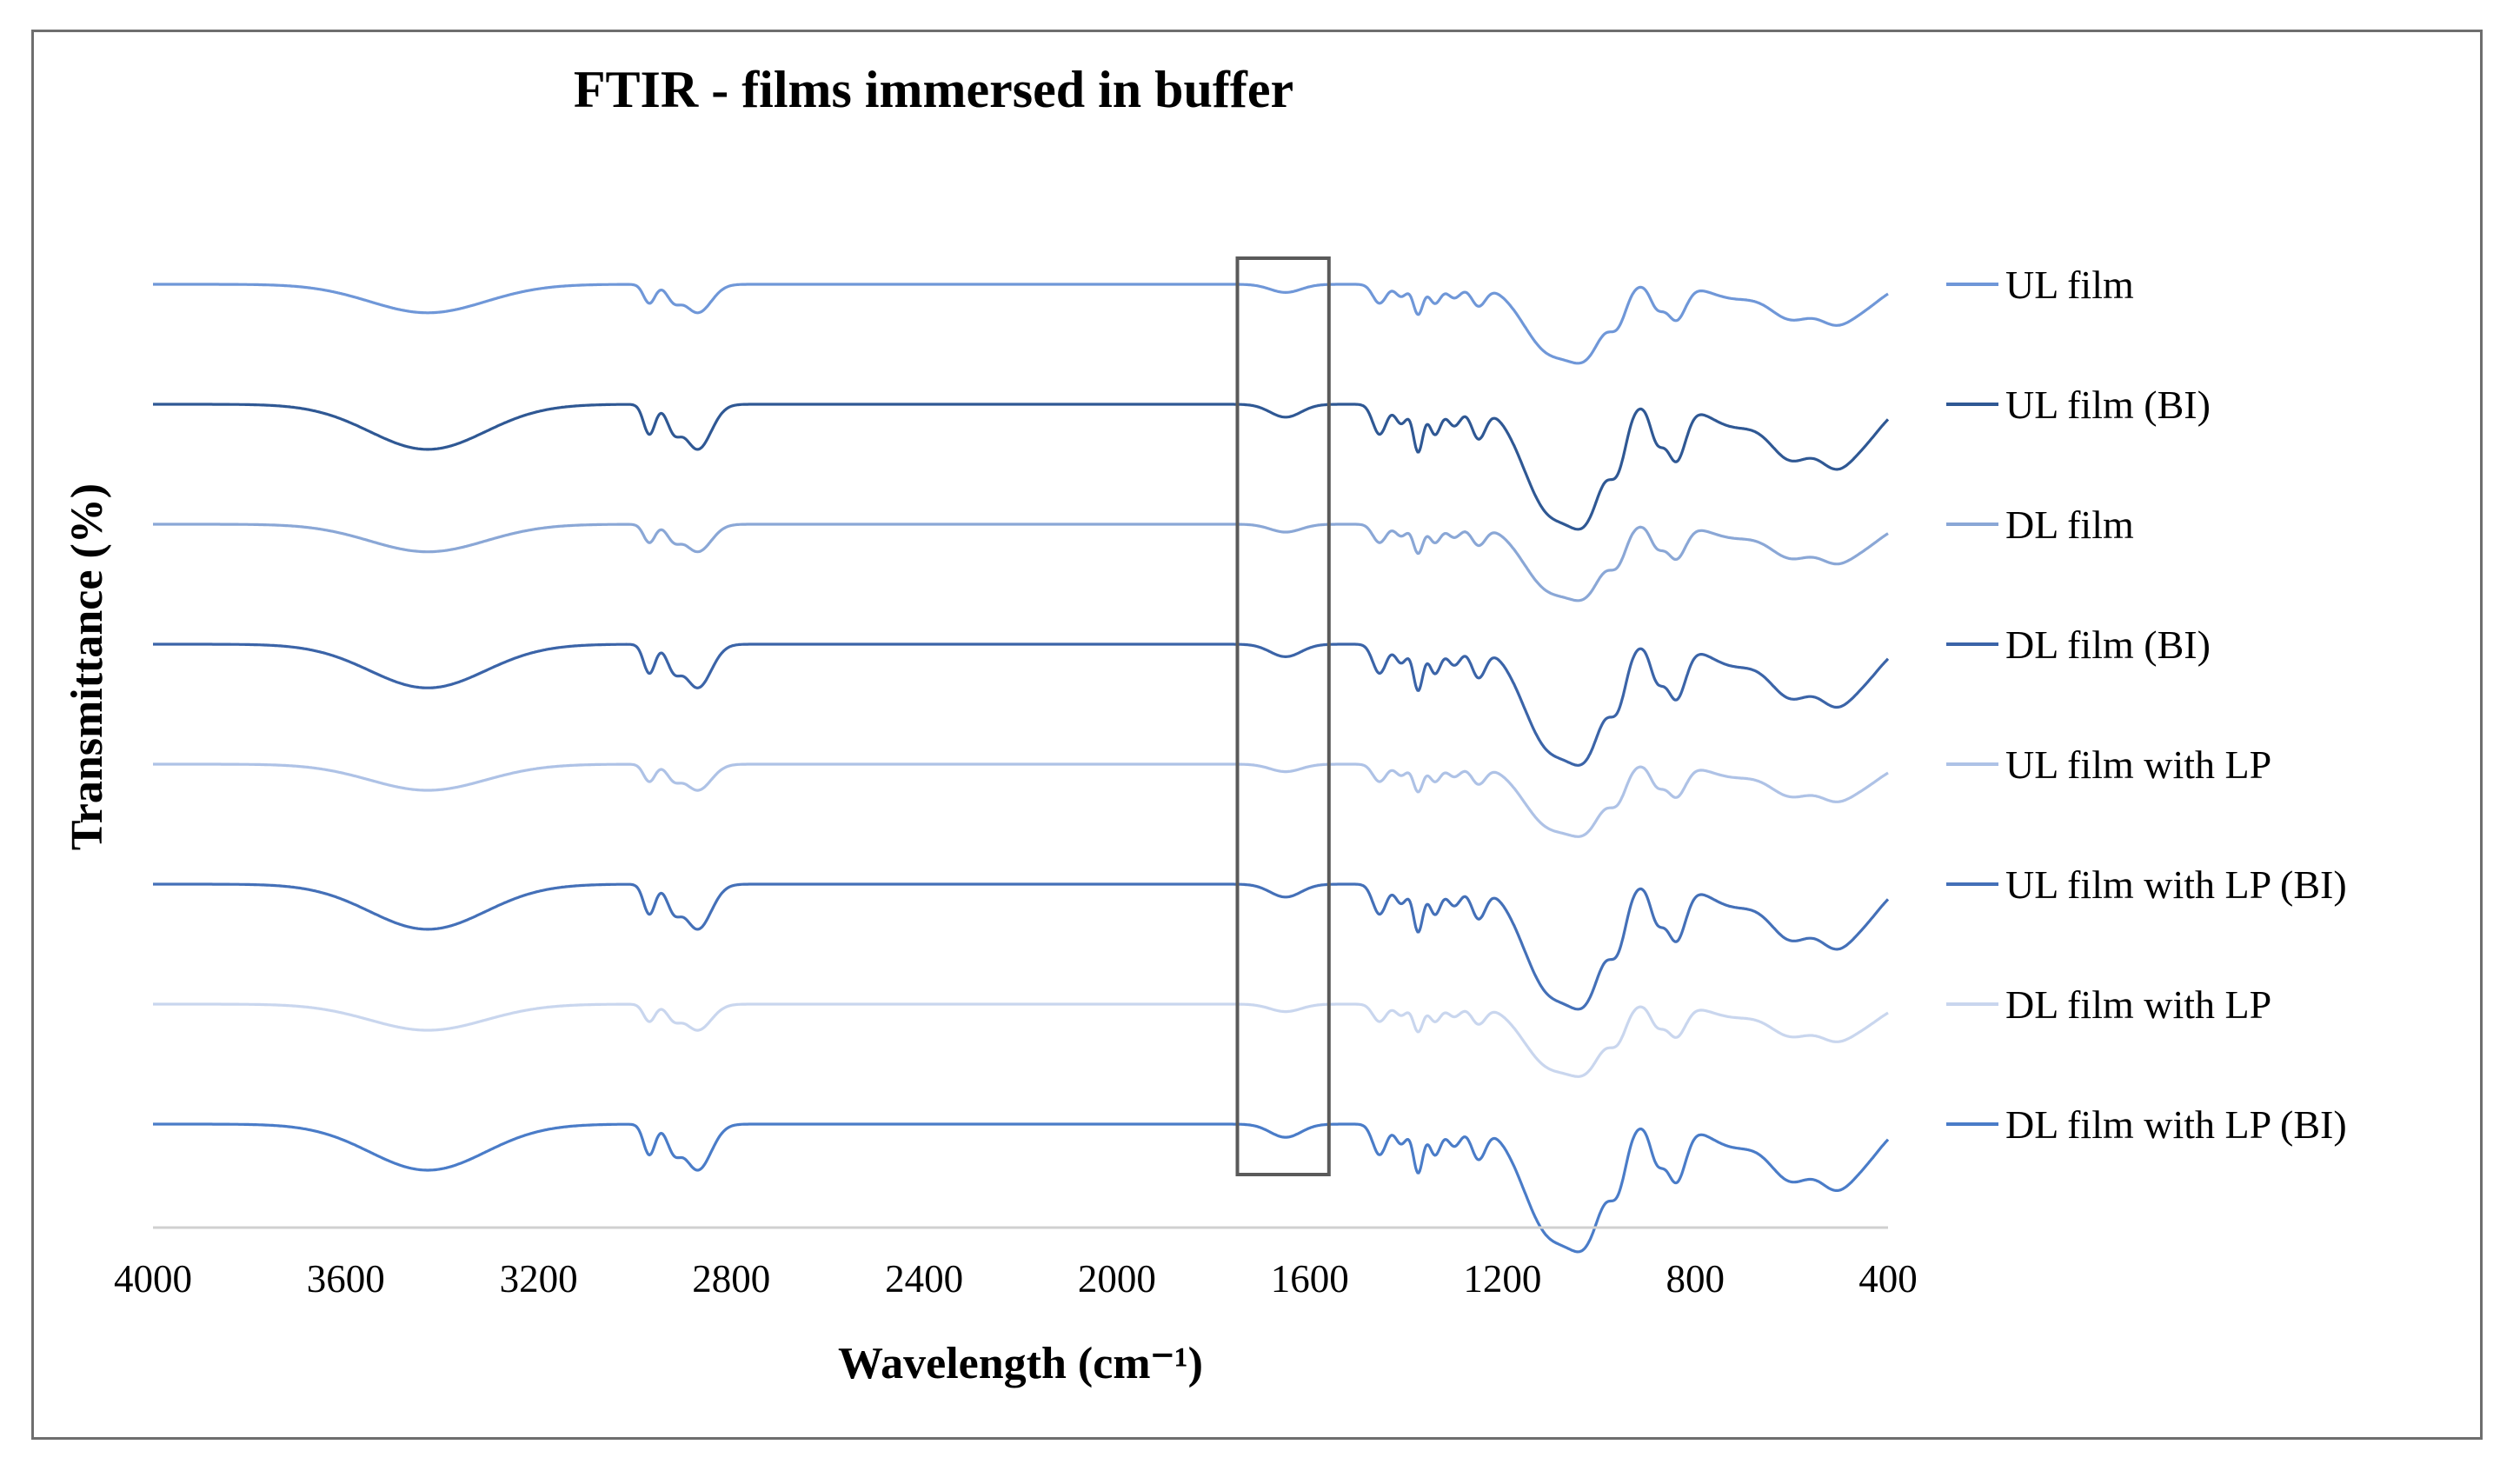 This screenshot has width=2520, height=1471. I want to click on legend-label: UL film with LP, so click(2138, 764).